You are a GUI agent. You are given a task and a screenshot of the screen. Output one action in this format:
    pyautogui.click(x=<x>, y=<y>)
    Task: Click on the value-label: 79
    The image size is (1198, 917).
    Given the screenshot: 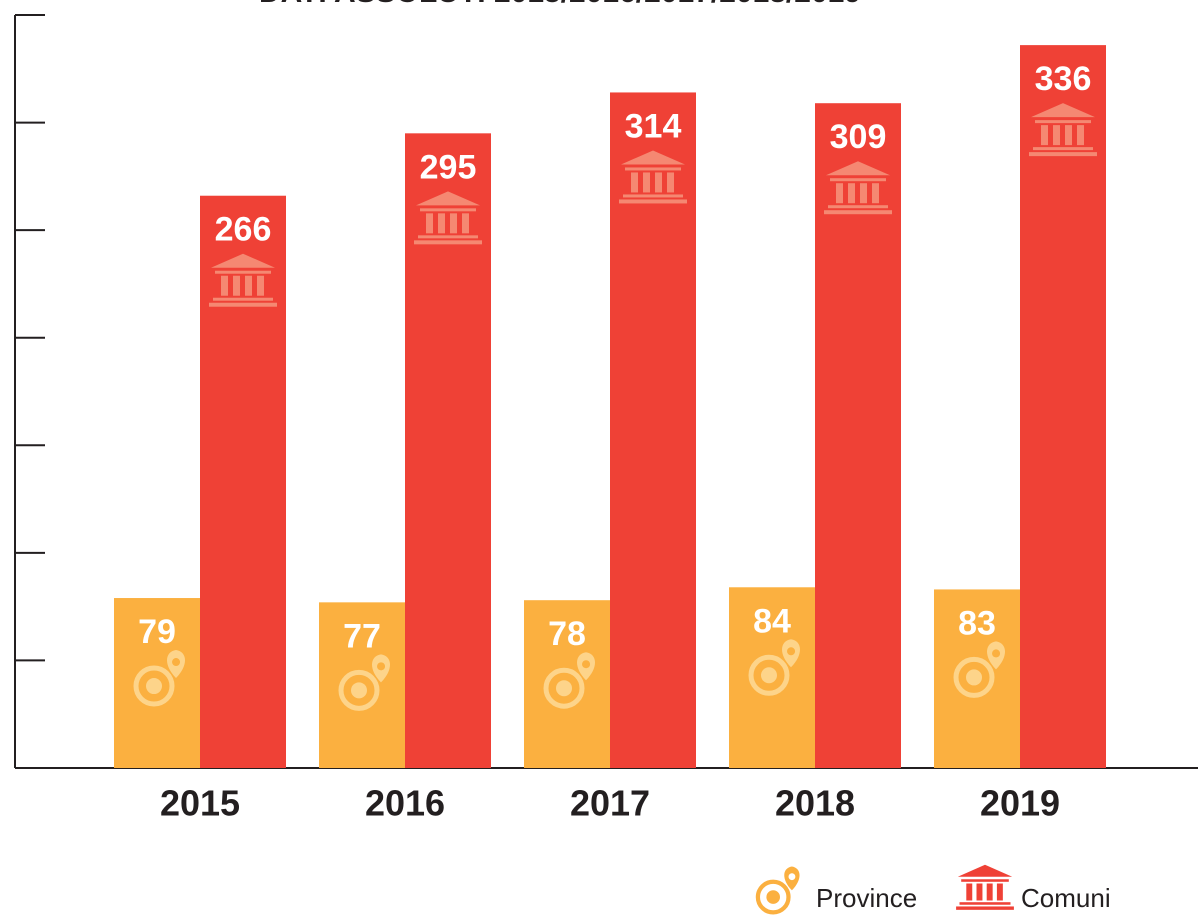 What is the action you would take?
    pyautogui.click(x=157, y=632)
    